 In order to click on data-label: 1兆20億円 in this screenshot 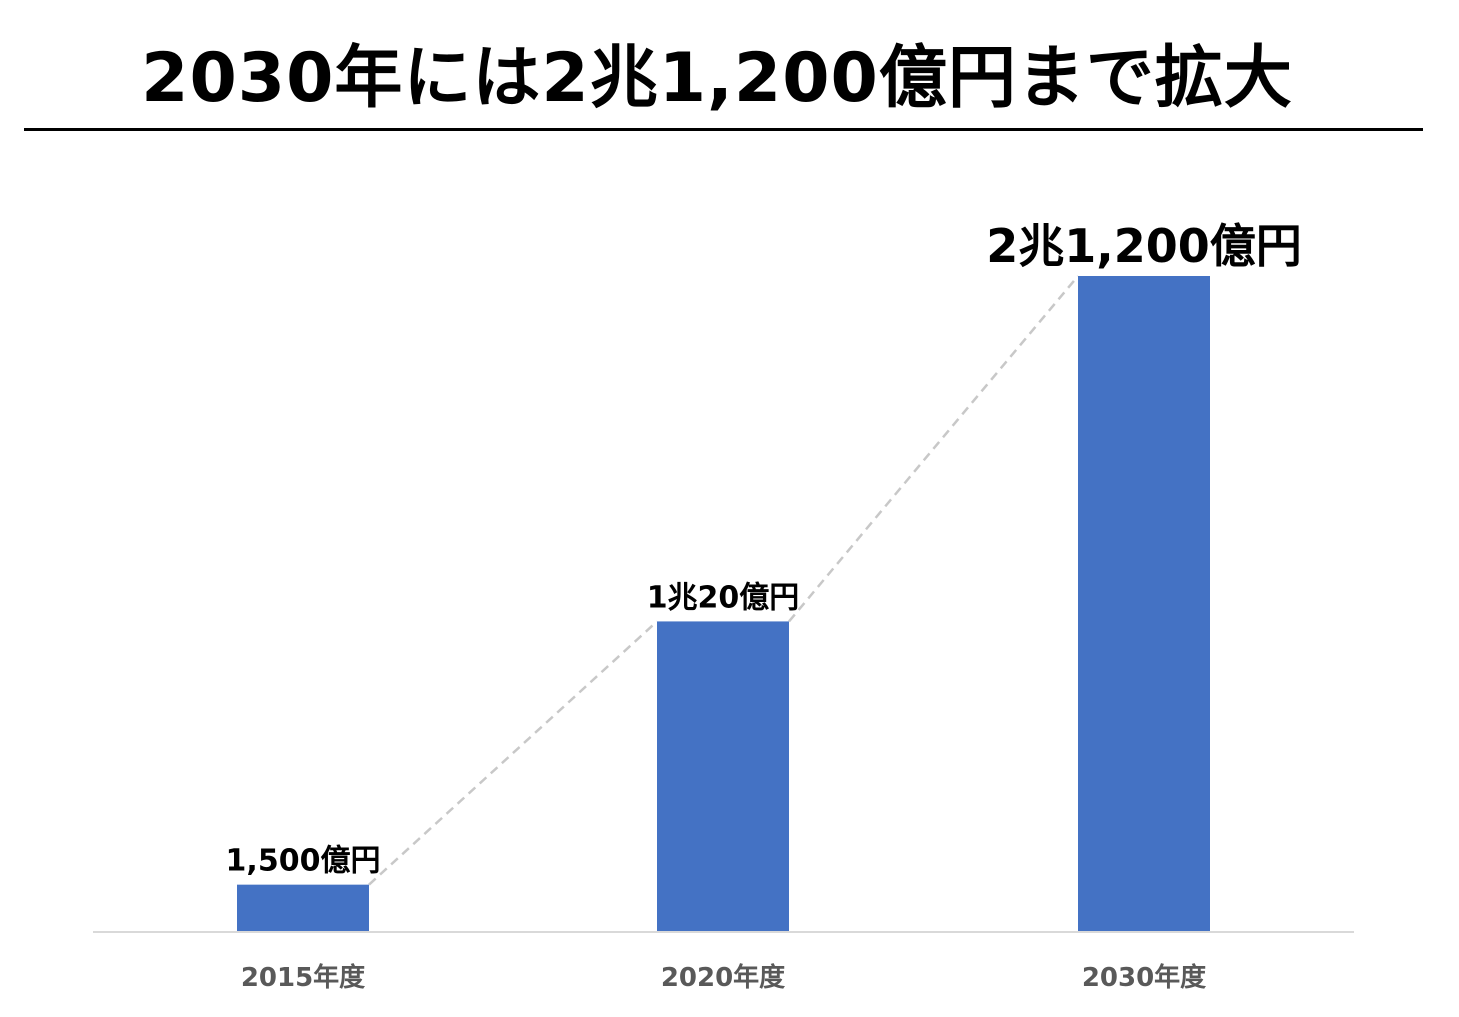, I will do `click(723, 597)`.